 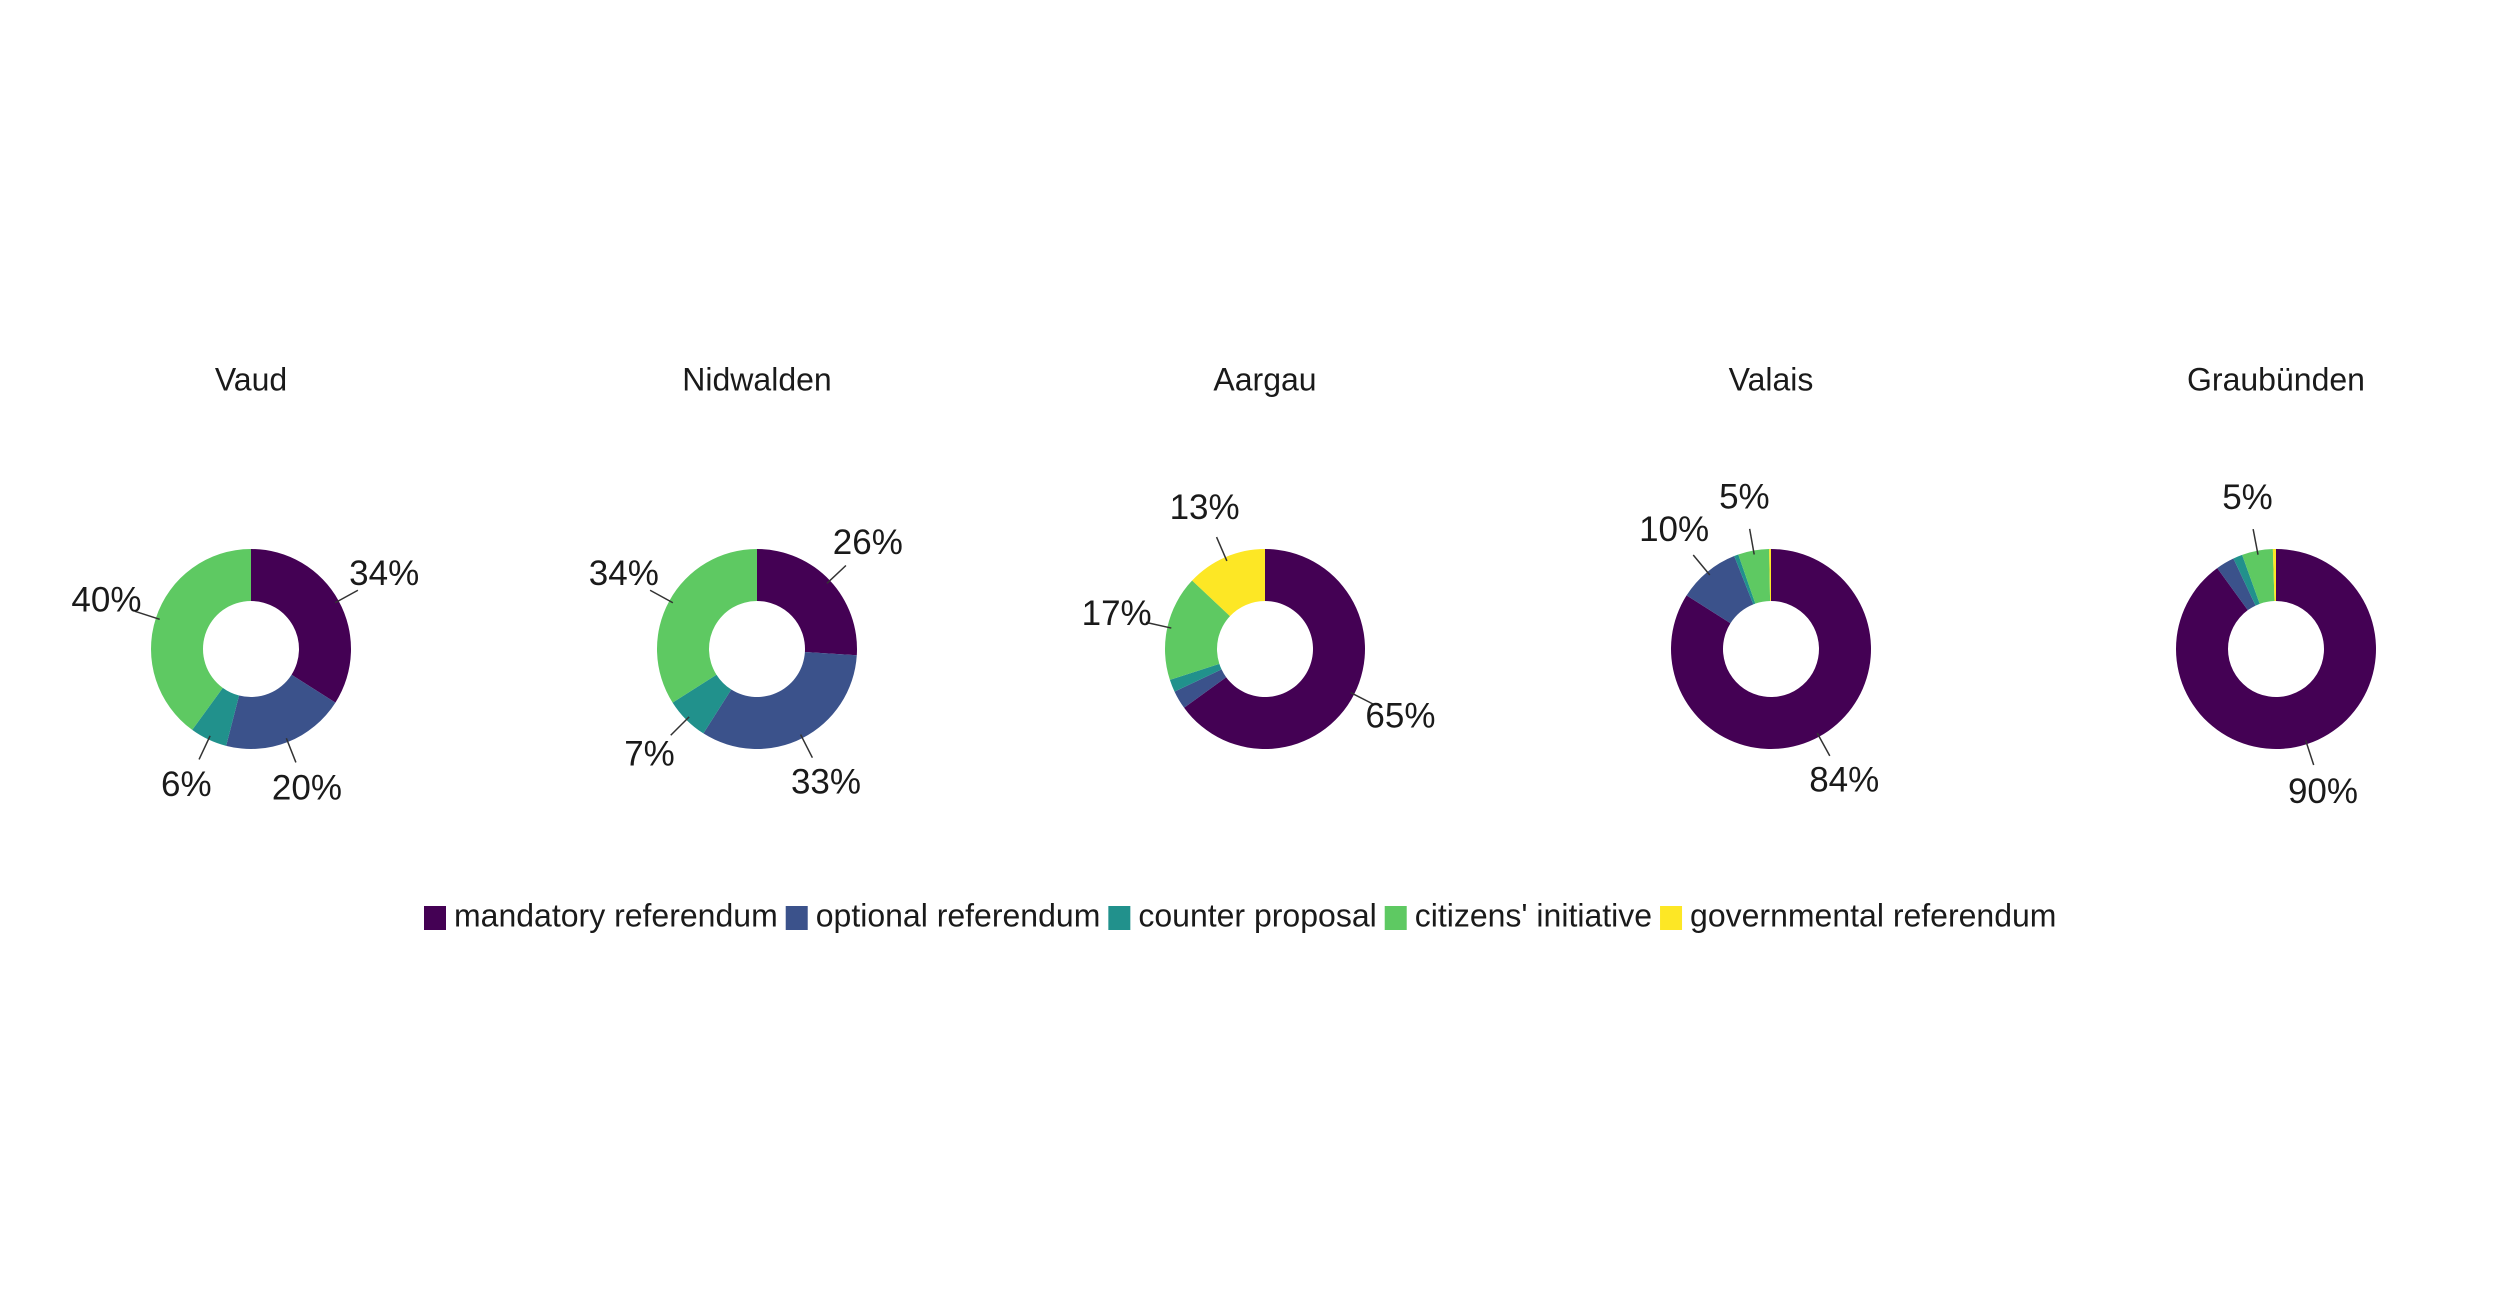 What do you see at coordinates (958, 915) in the screenshot?
I see `legend-label: optional referendum` at bounding box center [958, 915].